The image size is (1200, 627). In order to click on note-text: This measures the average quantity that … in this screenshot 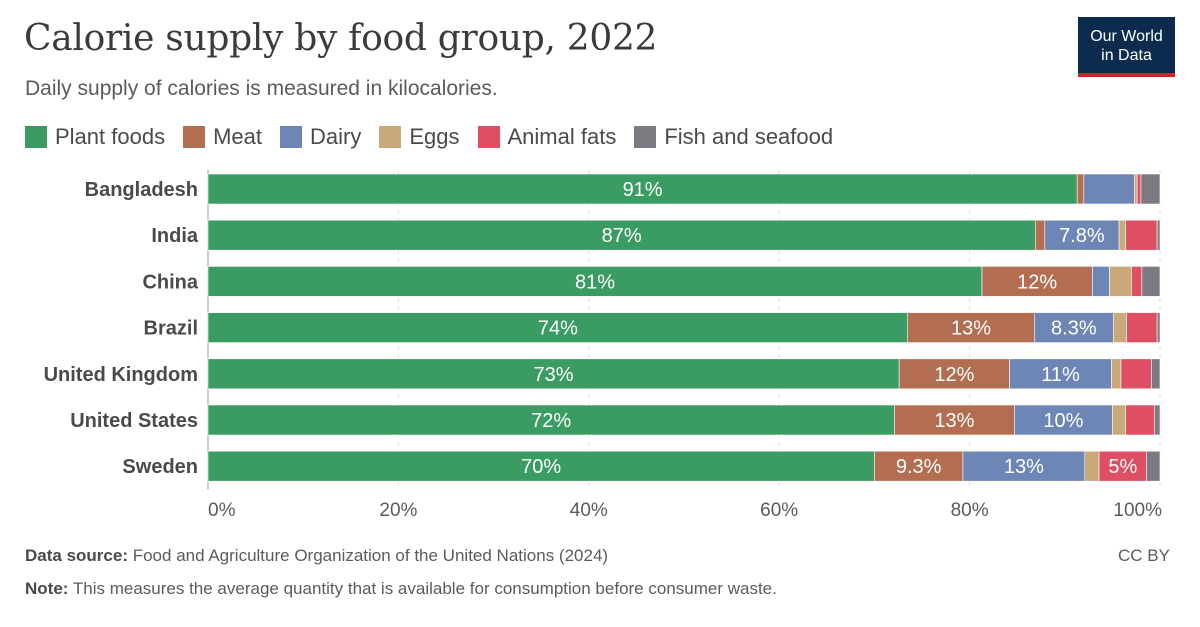, I will do `click(424, 588)`.